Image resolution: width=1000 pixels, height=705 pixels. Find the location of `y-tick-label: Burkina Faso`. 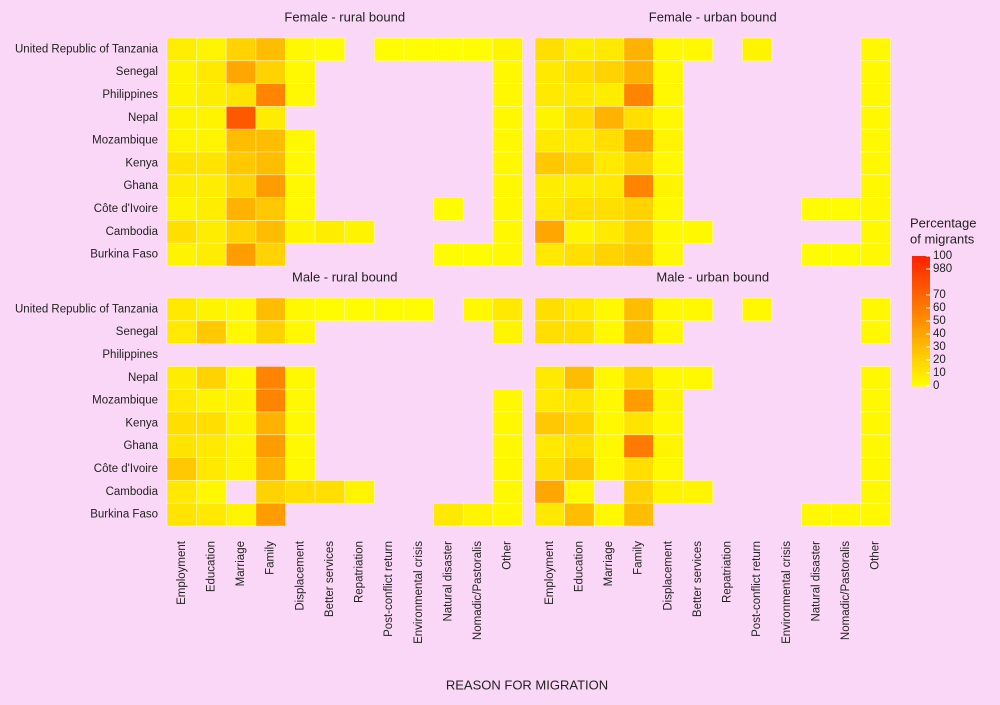

y-tick-label: Burkina Faso is located at coordinates (124, 515).